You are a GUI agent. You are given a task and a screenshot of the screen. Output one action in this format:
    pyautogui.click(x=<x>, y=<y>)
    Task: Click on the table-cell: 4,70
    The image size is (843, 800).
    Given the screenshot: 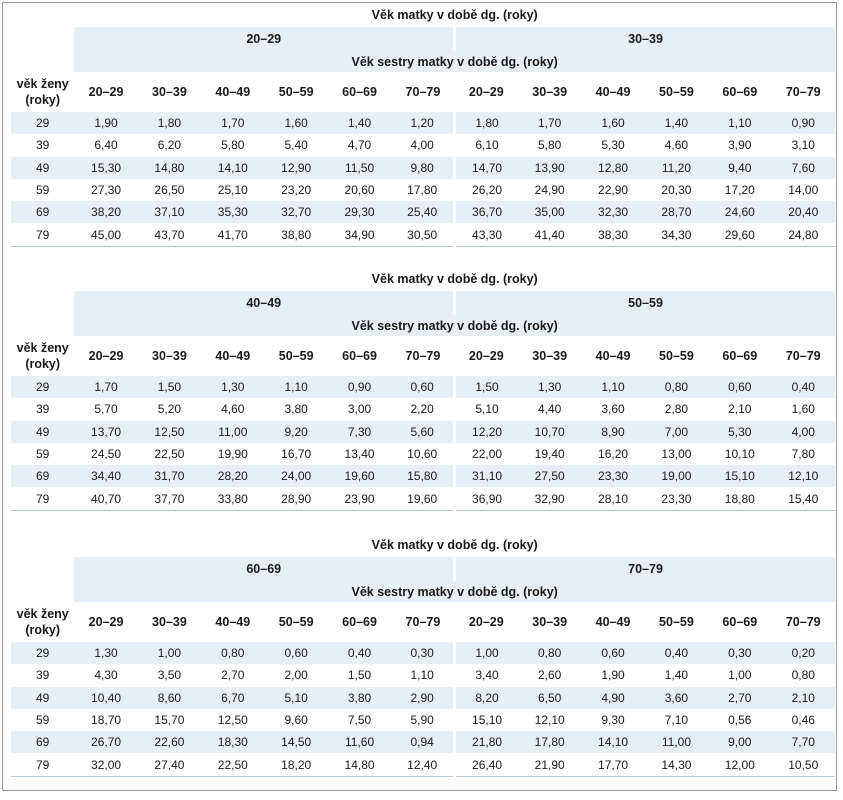 What is the action you would take?
    pyautogui.click(x=359, y=145)
    